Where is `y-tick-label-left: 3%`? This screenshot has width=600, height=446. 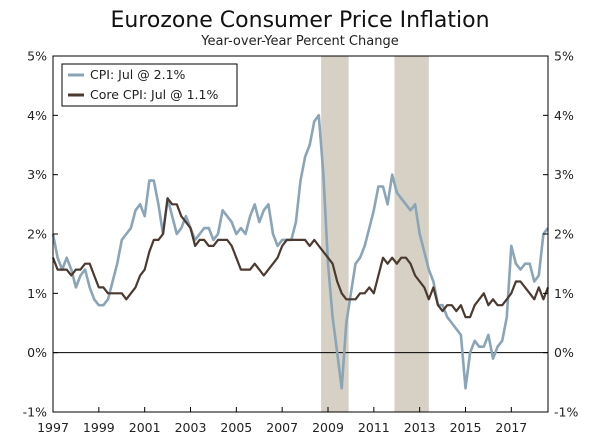 y-tick-label-left: 3% is located at coordinates (37, 174).